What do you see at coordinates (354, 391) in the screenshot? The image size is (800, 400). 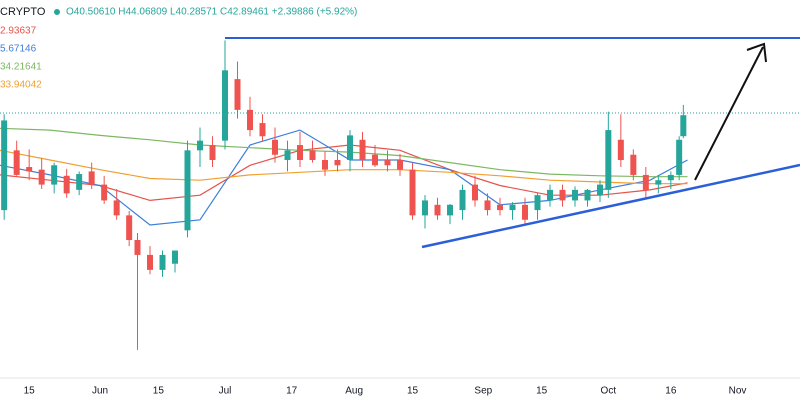 I see `x-tick-label: Aug` at bounding box center [354, 391].